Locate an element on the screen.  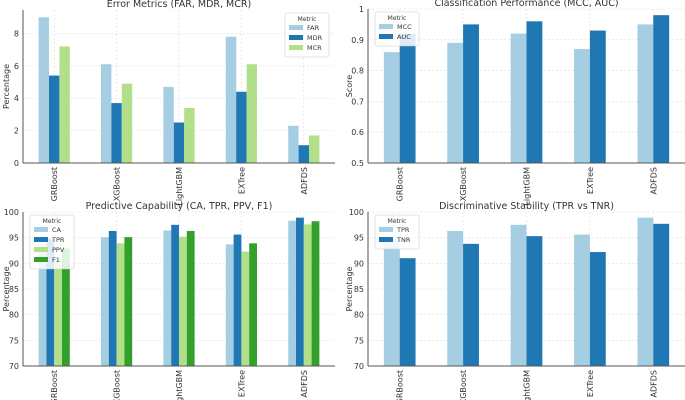
y-tick-label: 80 is located at coordinates (359, 315).